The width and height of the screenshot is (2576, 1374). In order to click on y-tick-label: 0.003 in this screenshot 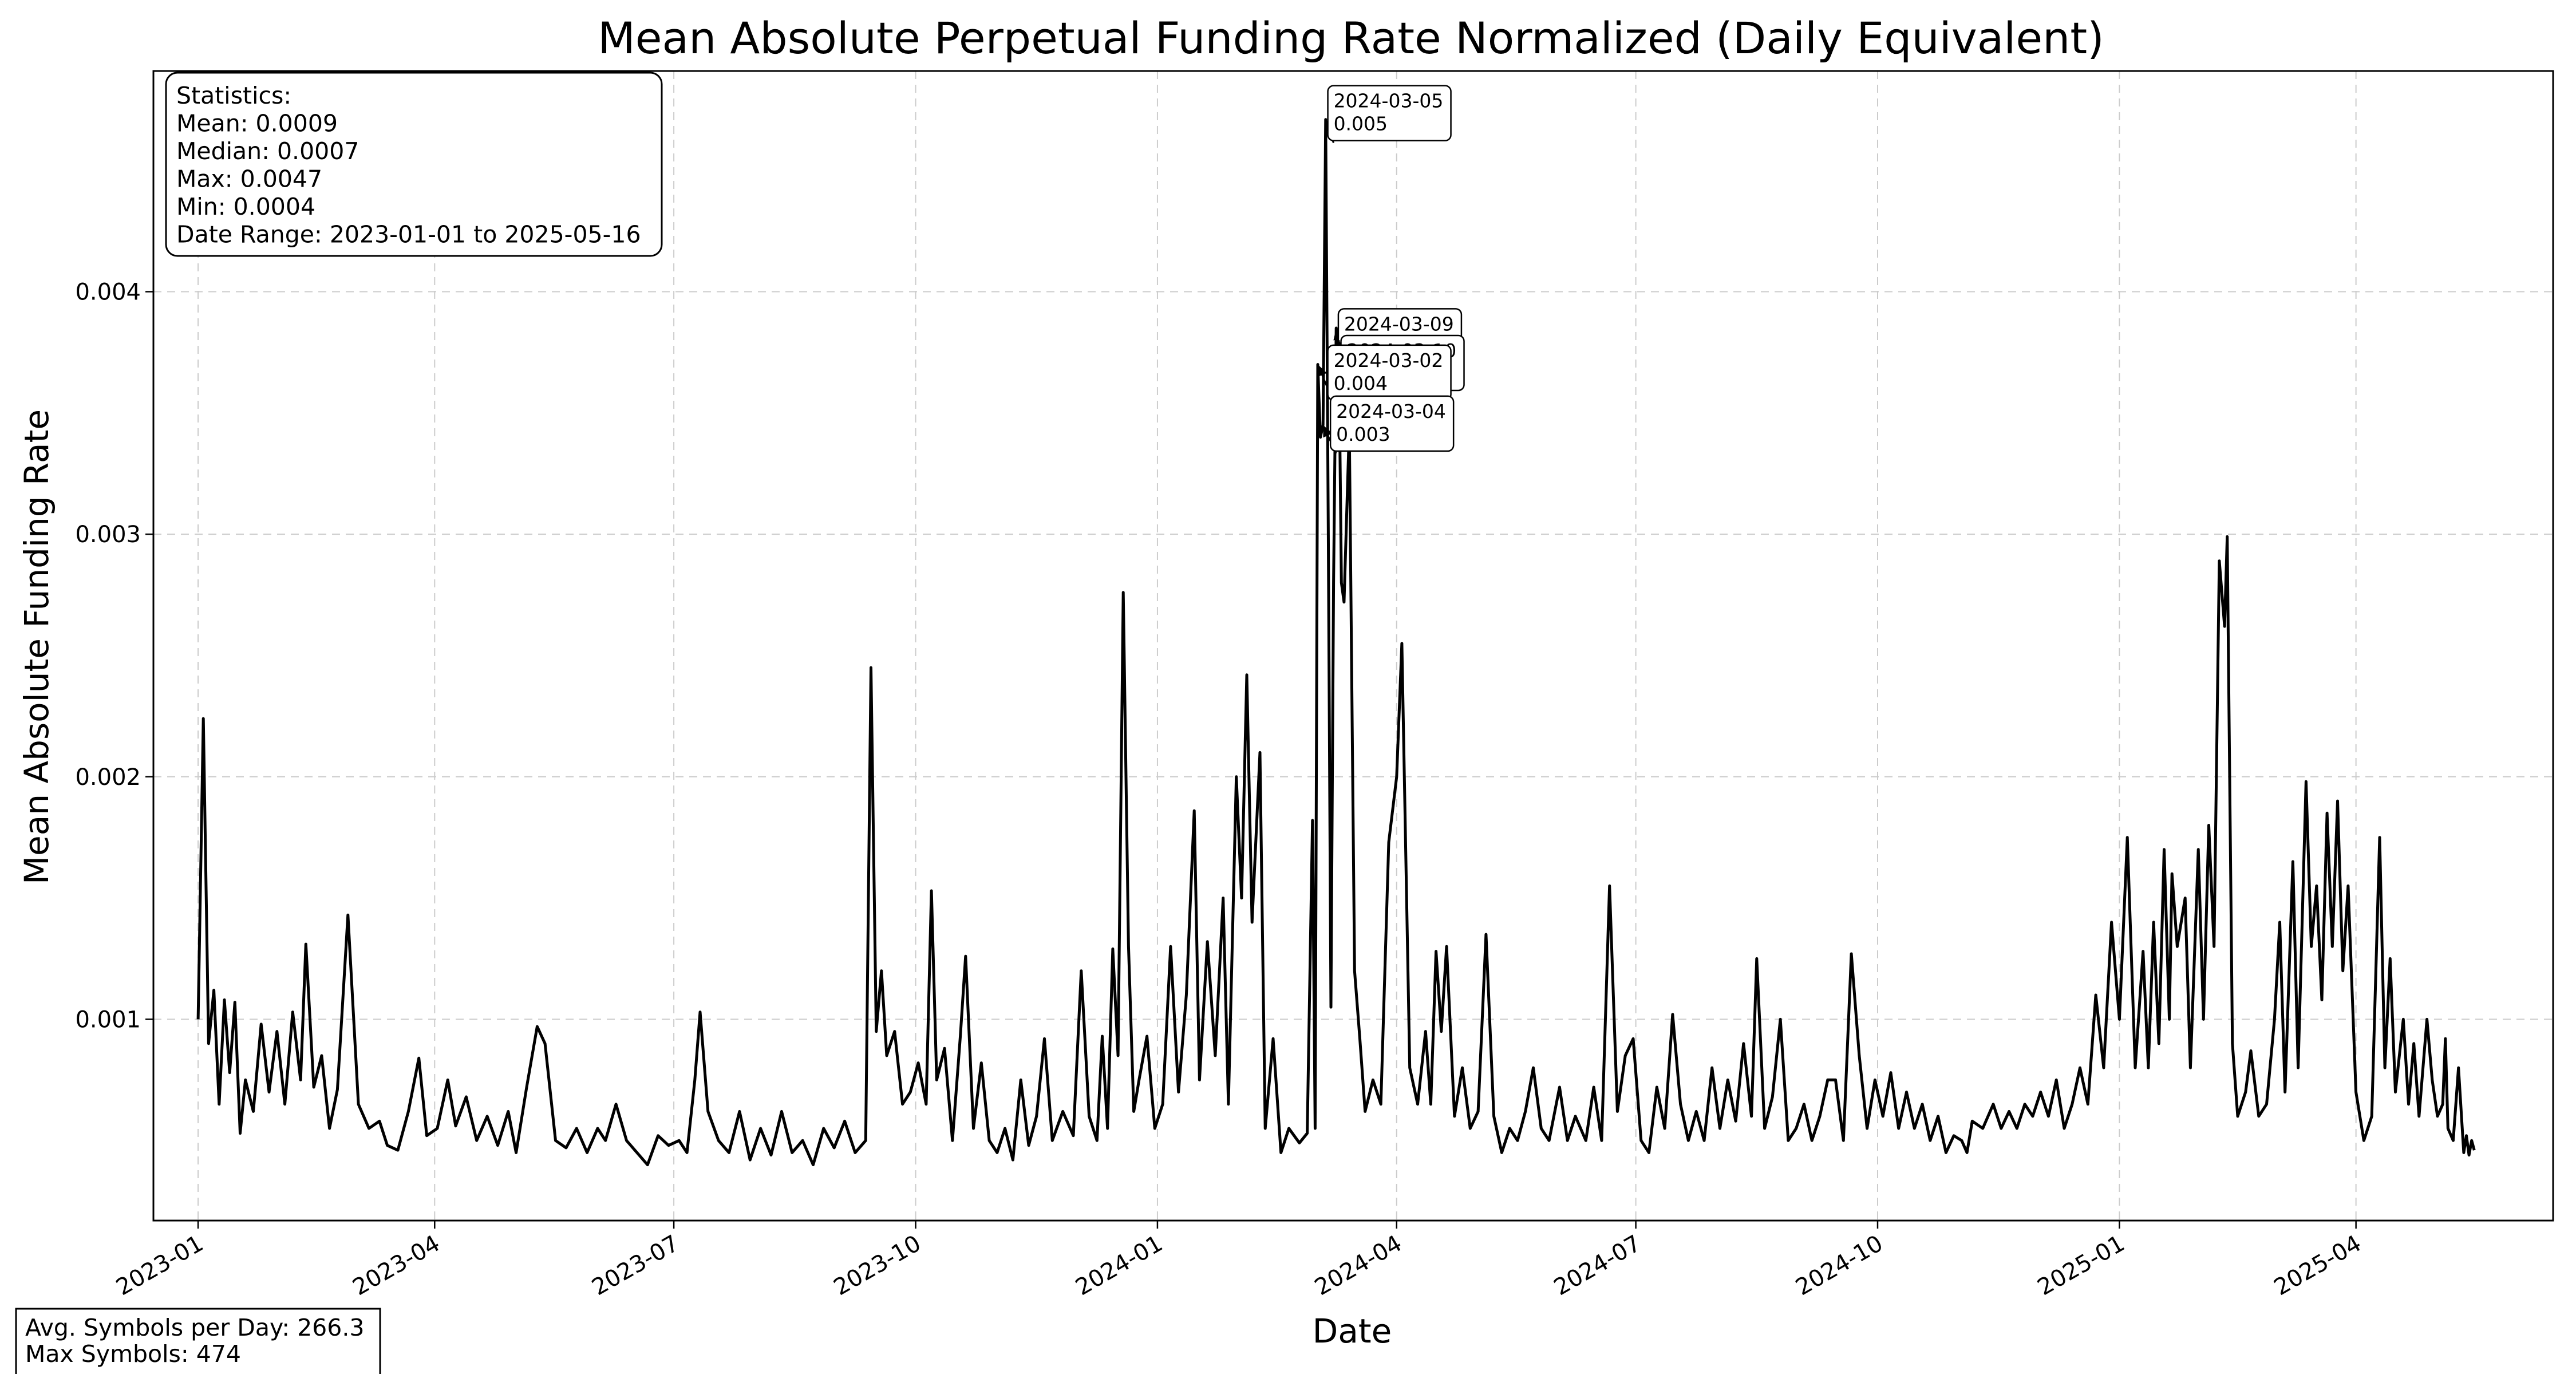, I will do `click(108, 535)`.